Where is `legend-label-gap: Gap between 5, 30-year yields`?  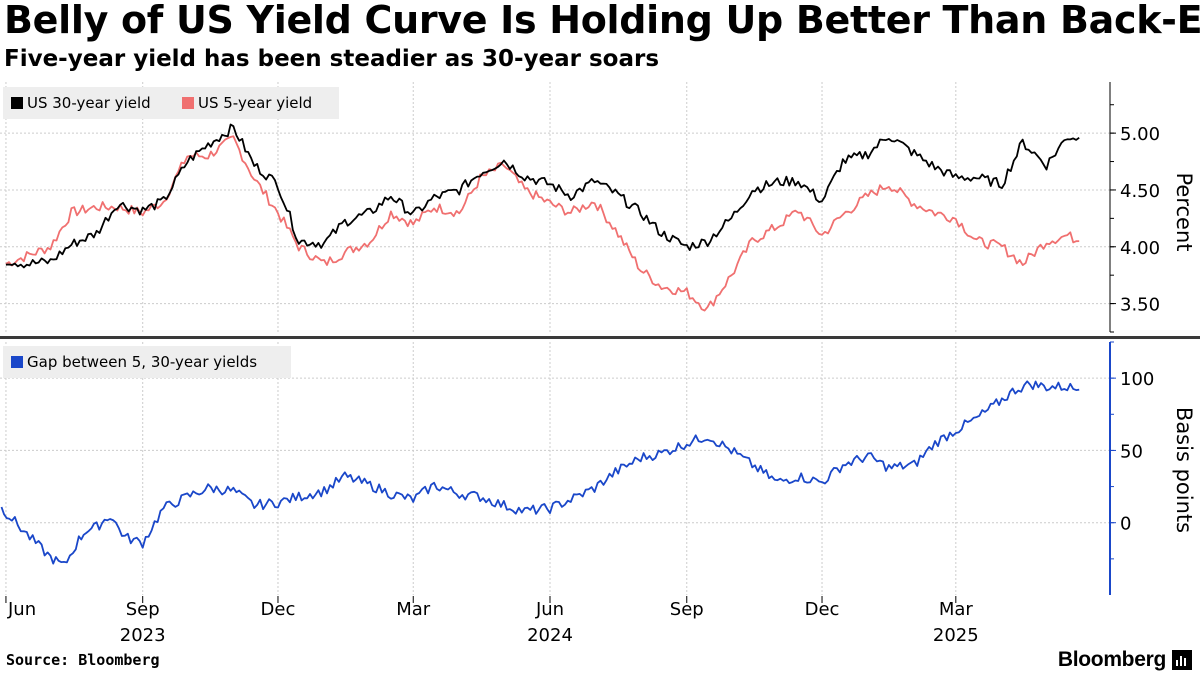
legend-label-gap: Gap between 5, 30-year yields is located at coordinates (142, 362).